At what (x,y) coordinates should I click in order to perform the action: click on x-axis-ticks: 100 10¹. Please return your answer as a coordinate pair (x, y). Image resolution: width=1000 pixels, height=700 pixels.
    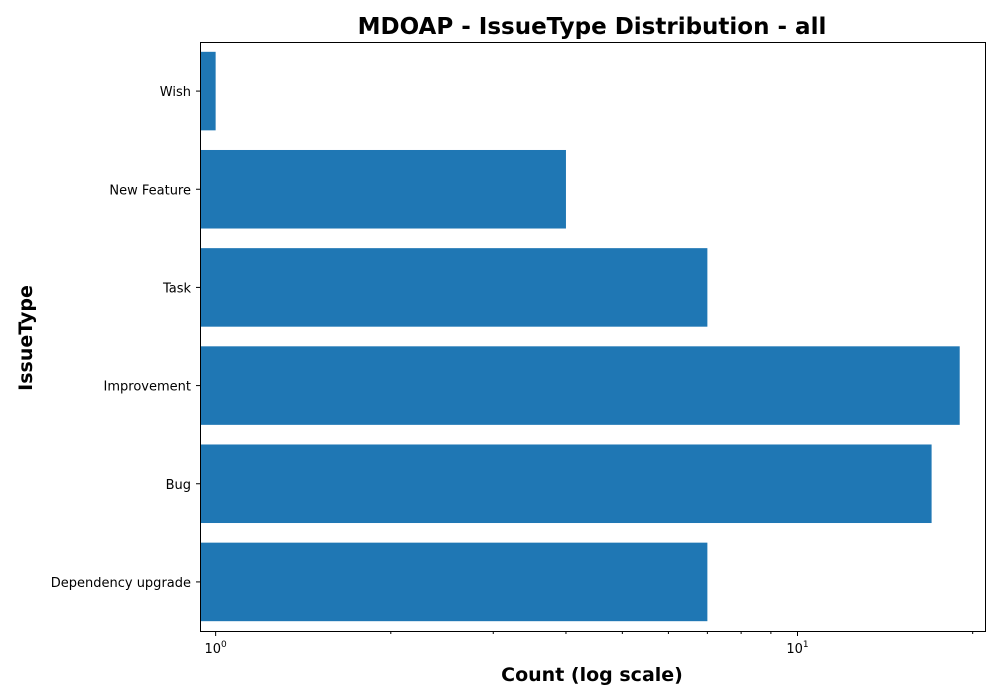
    Looking at the image, I should click on (589, 644).